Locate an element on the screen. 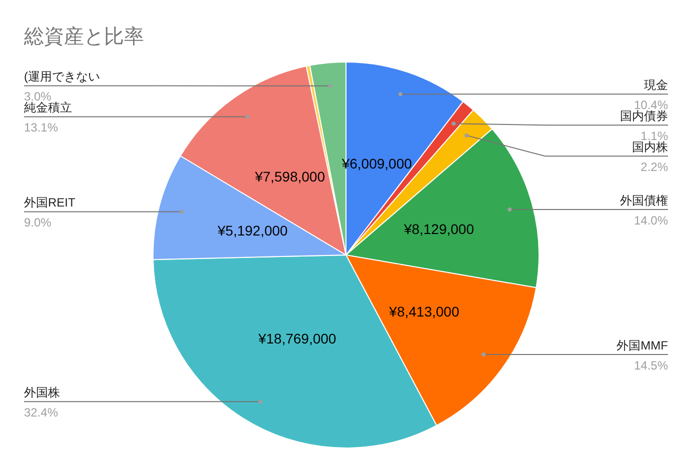 The image size is (692, 472). slice-label: 現金 is located at coordinates (656, 85).